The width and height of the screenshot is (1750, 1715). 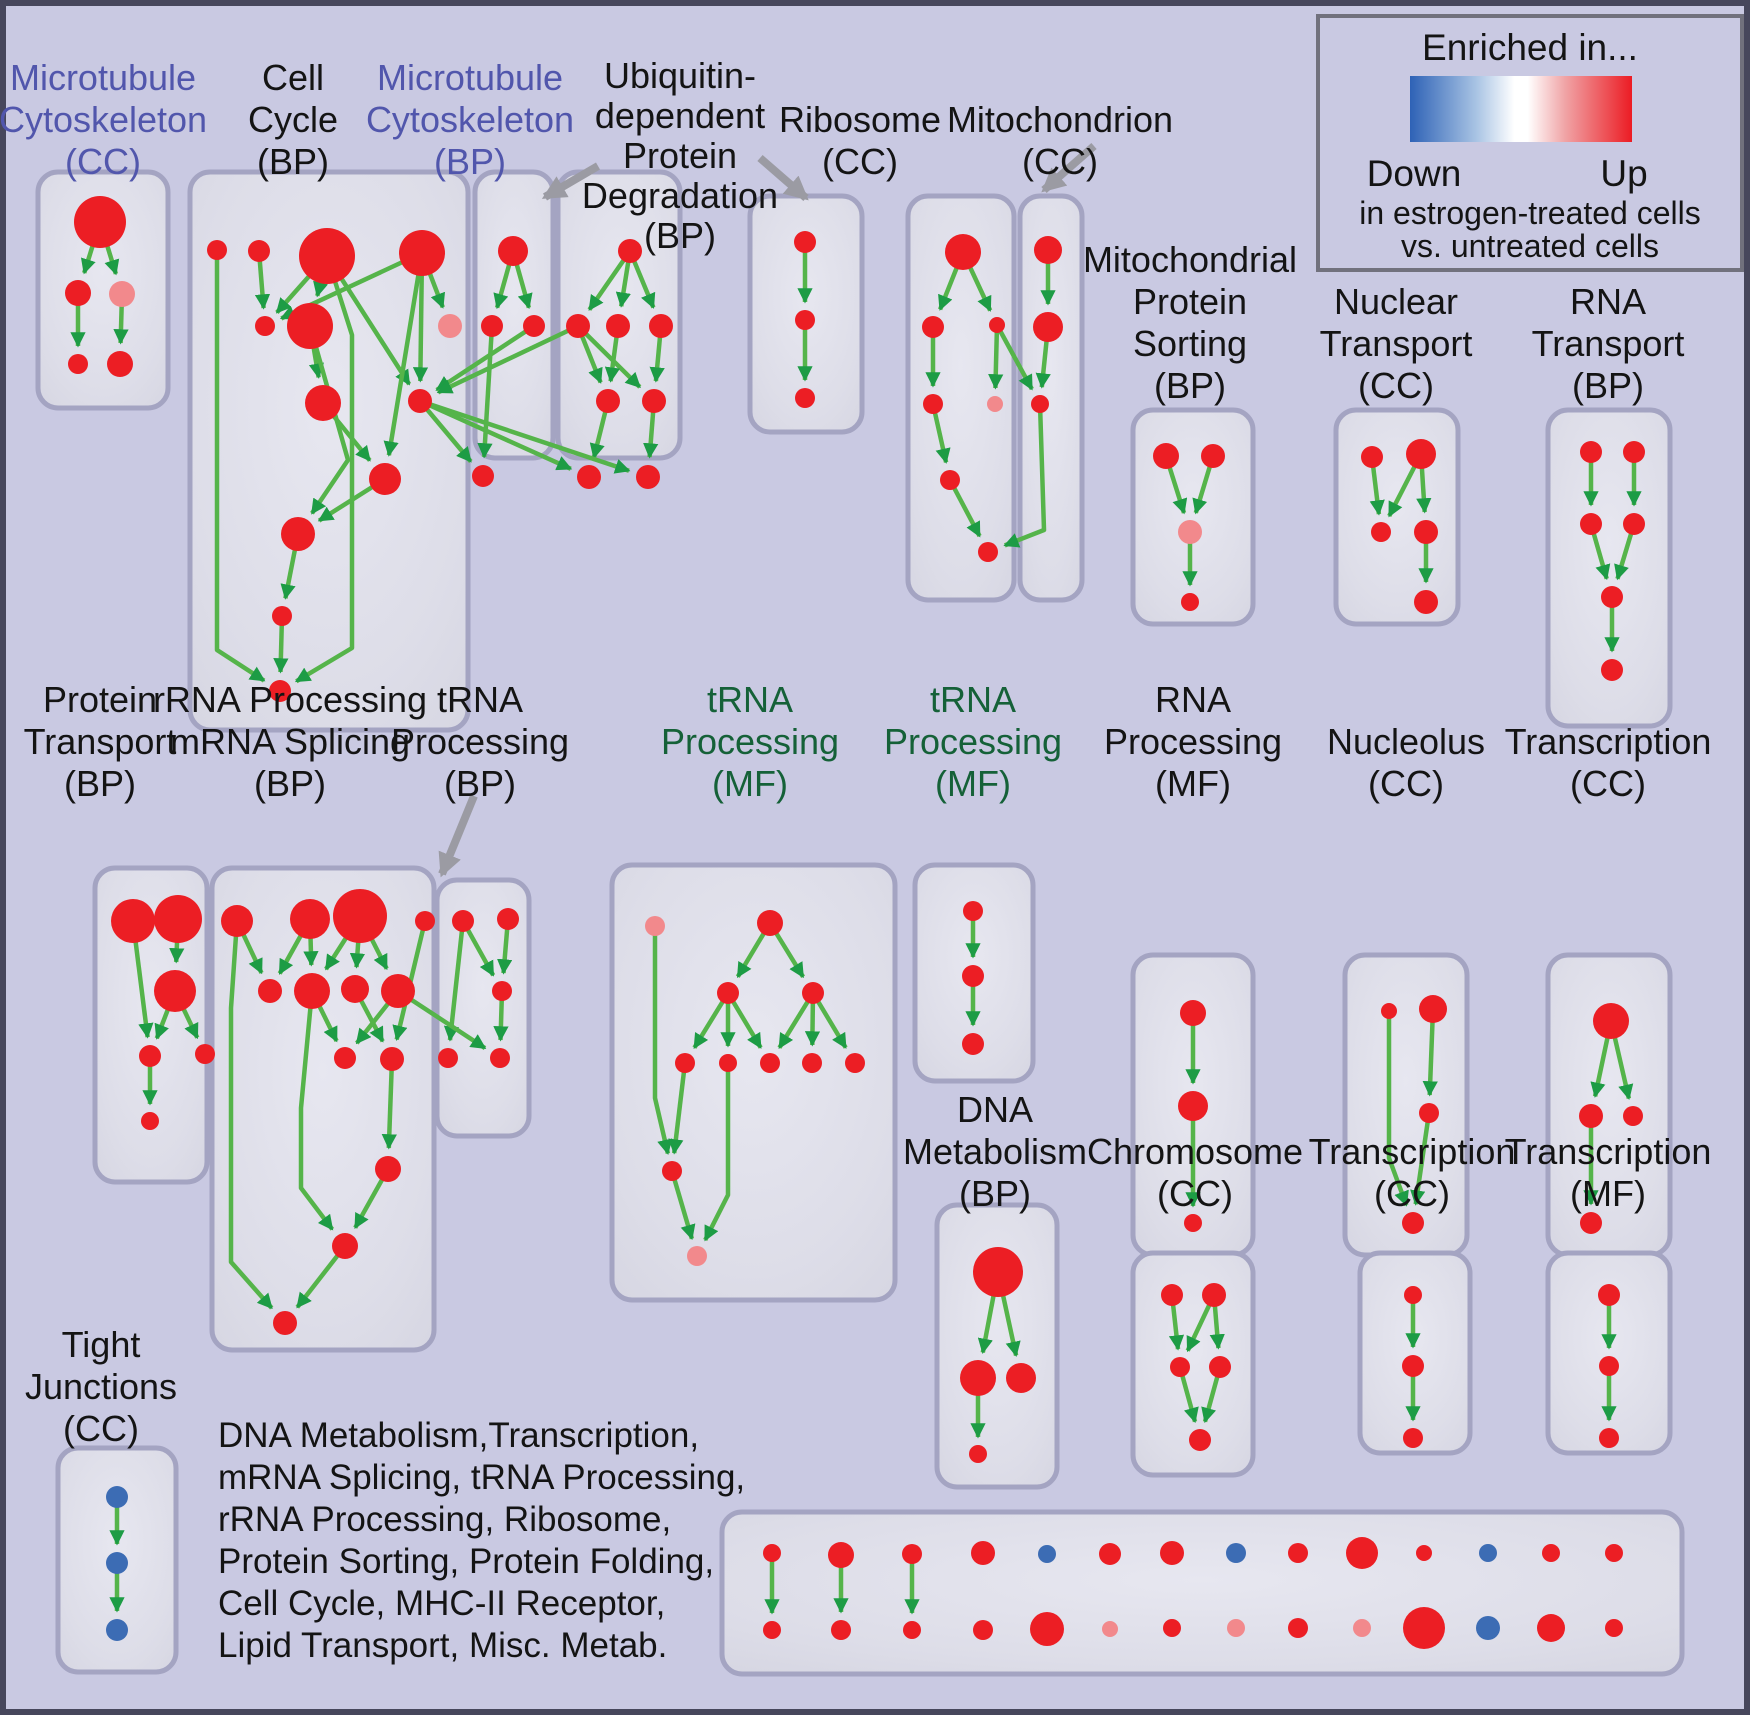 What do you see at coordinates (101, 1386) in the screenshot?
I see `label-tight-junctions: Tight Junctions (CC)` at bounding box center [101, 1386].